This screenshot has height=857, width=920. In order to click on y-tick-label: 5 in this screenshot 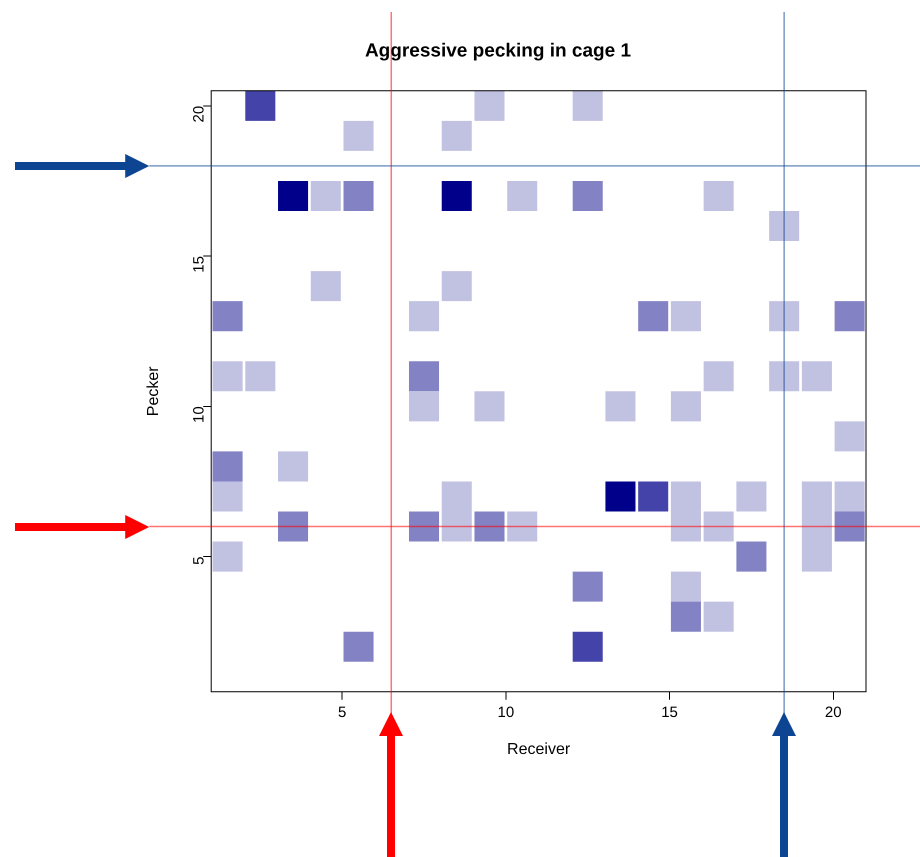, I will do `click(199, 560)`.